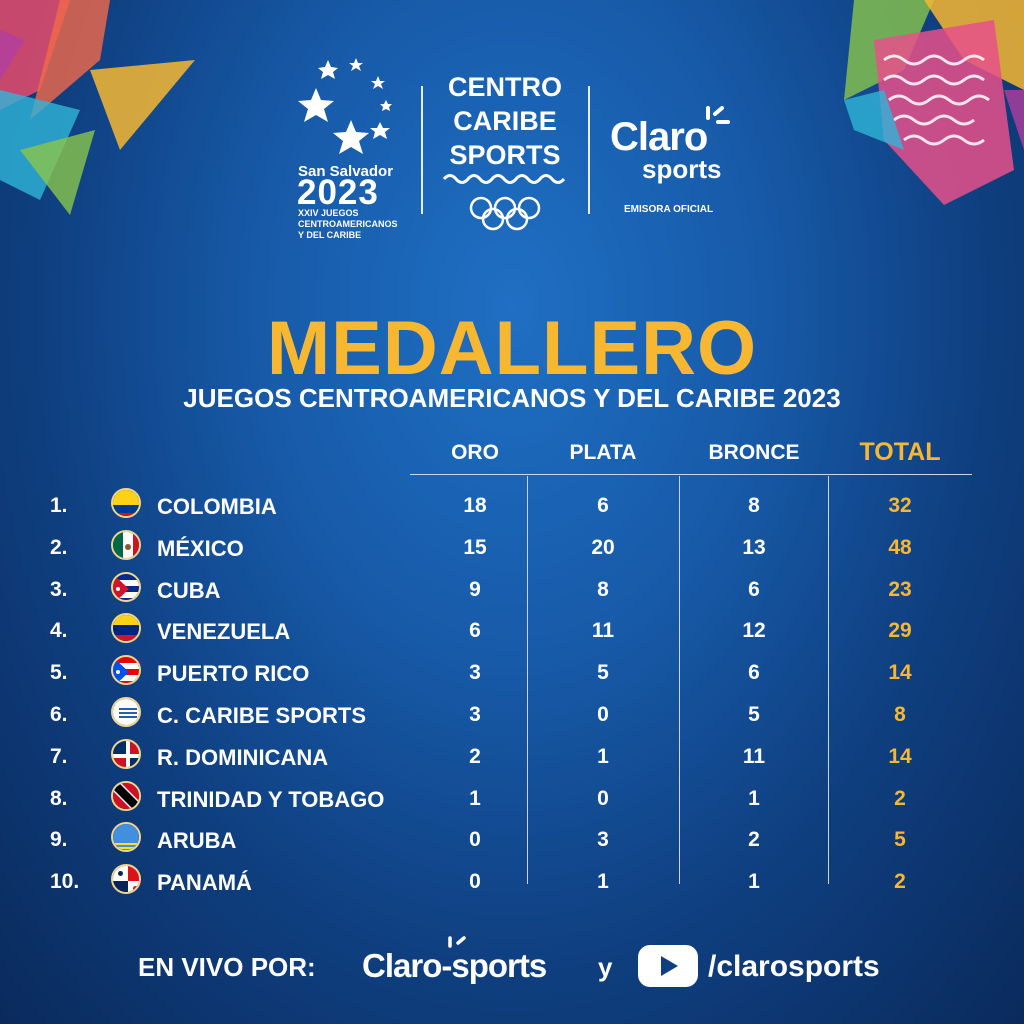 This screenshot has width=1024, height=1024. I want to click on country-name: TRINIDAD Y TOBAGO, so click(271, 799).